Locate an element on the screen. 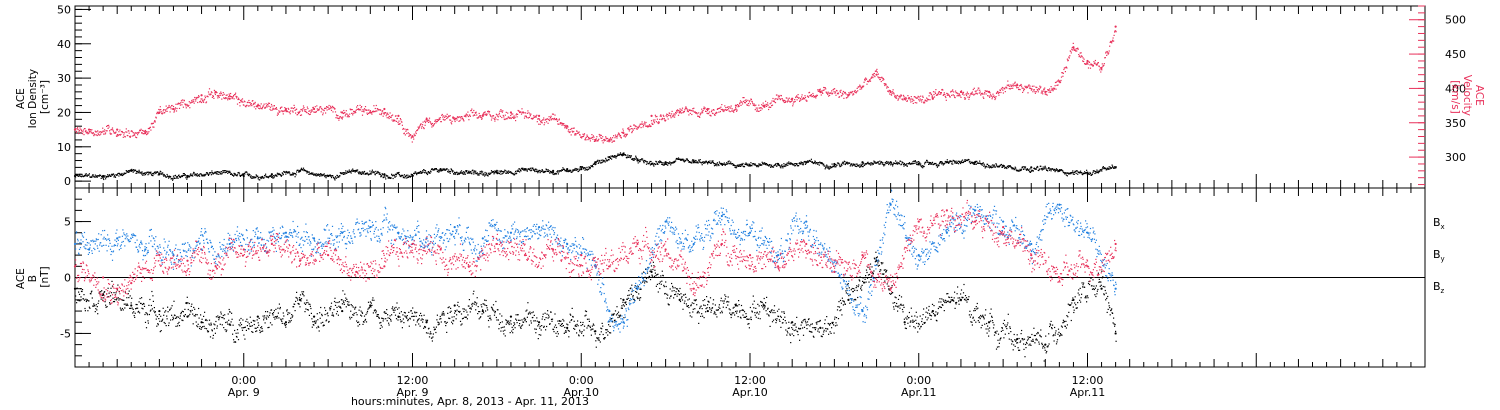  bottom-series-bx-point is located at coordinates (482, 311).